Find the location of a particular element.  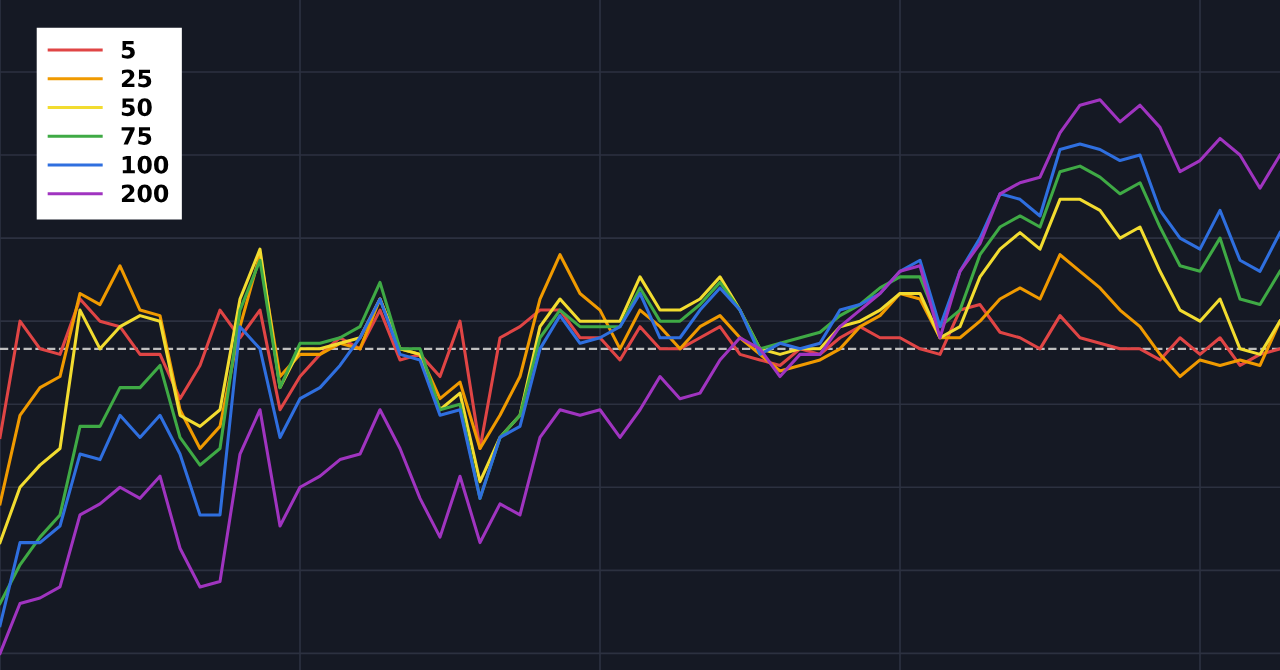

legend-label: 5 is located at coordinates (128, 50).